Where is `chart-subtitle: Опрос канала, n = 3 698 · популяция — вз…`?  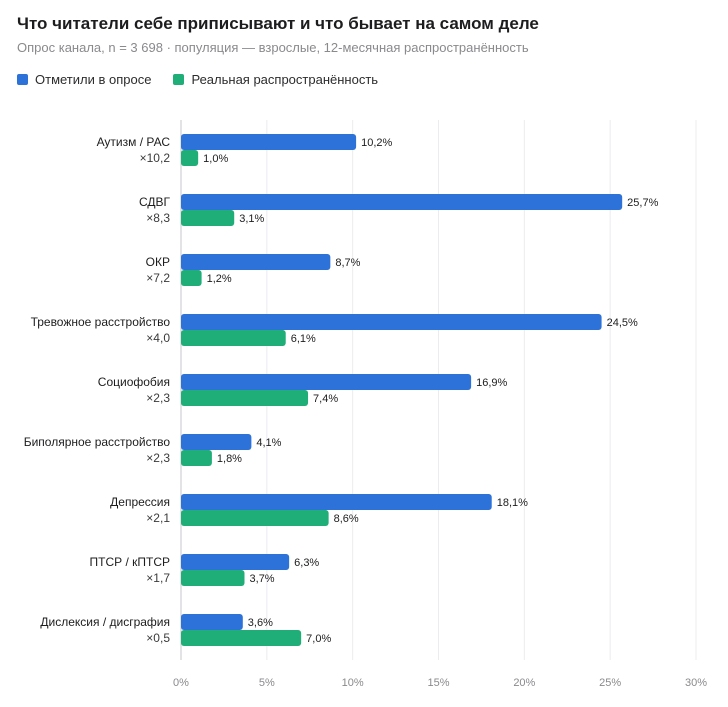
chart-subtitle: Опрос канала, n = 3 698 · популяция — вз… is located at coordinates (273, 47).